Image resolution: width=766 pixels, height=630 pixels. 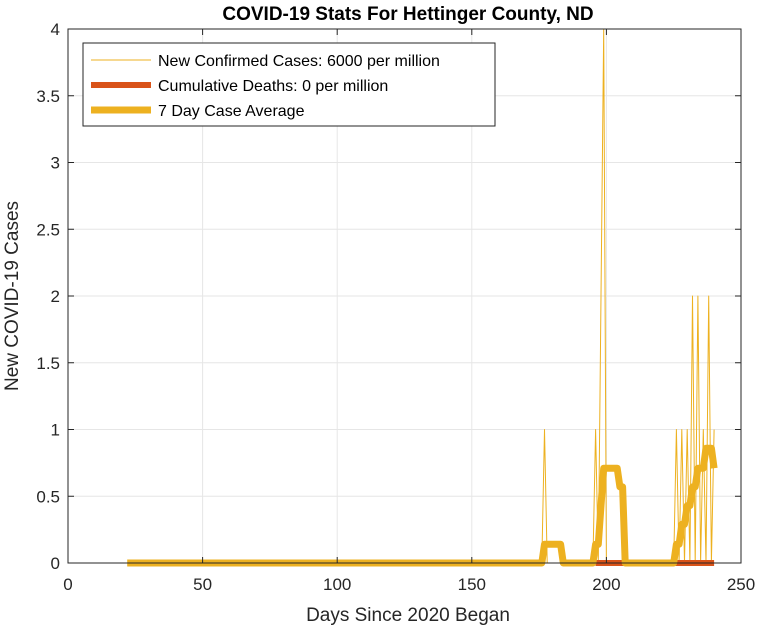 What do you see at coordinates (55, 430) in the screenshot?
I see `y-tick-label: 1` at bounding box center [55, 430].